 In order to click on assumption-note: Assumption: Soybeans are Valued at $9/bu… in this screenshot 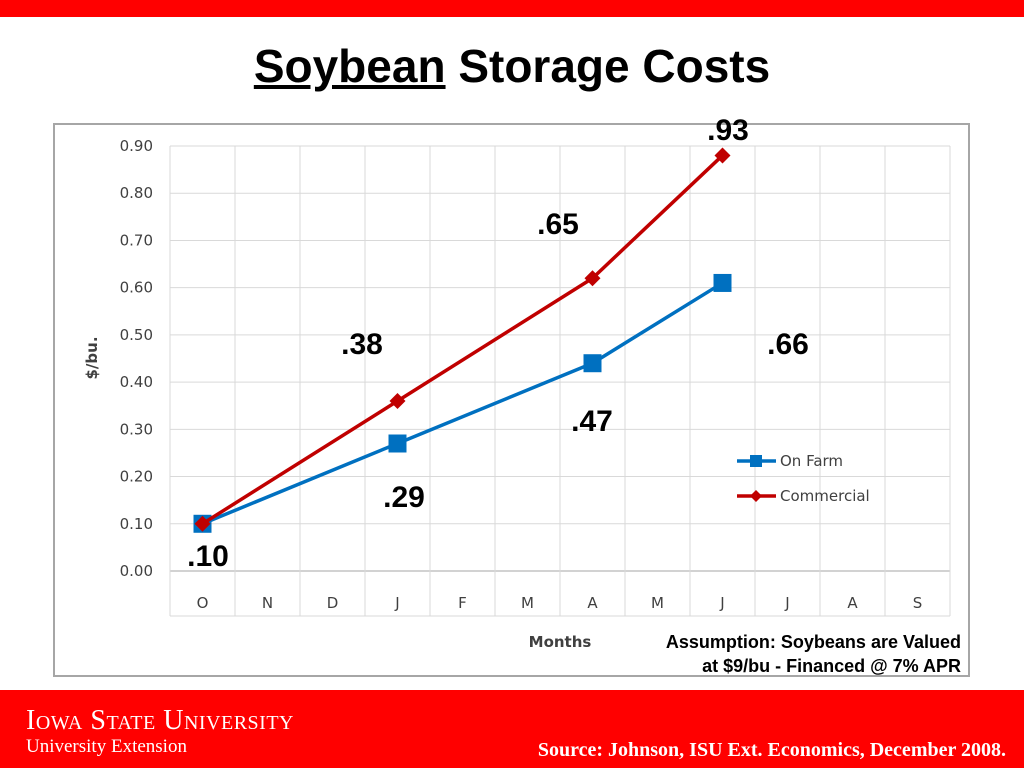, I will do `click(813, 654)`.